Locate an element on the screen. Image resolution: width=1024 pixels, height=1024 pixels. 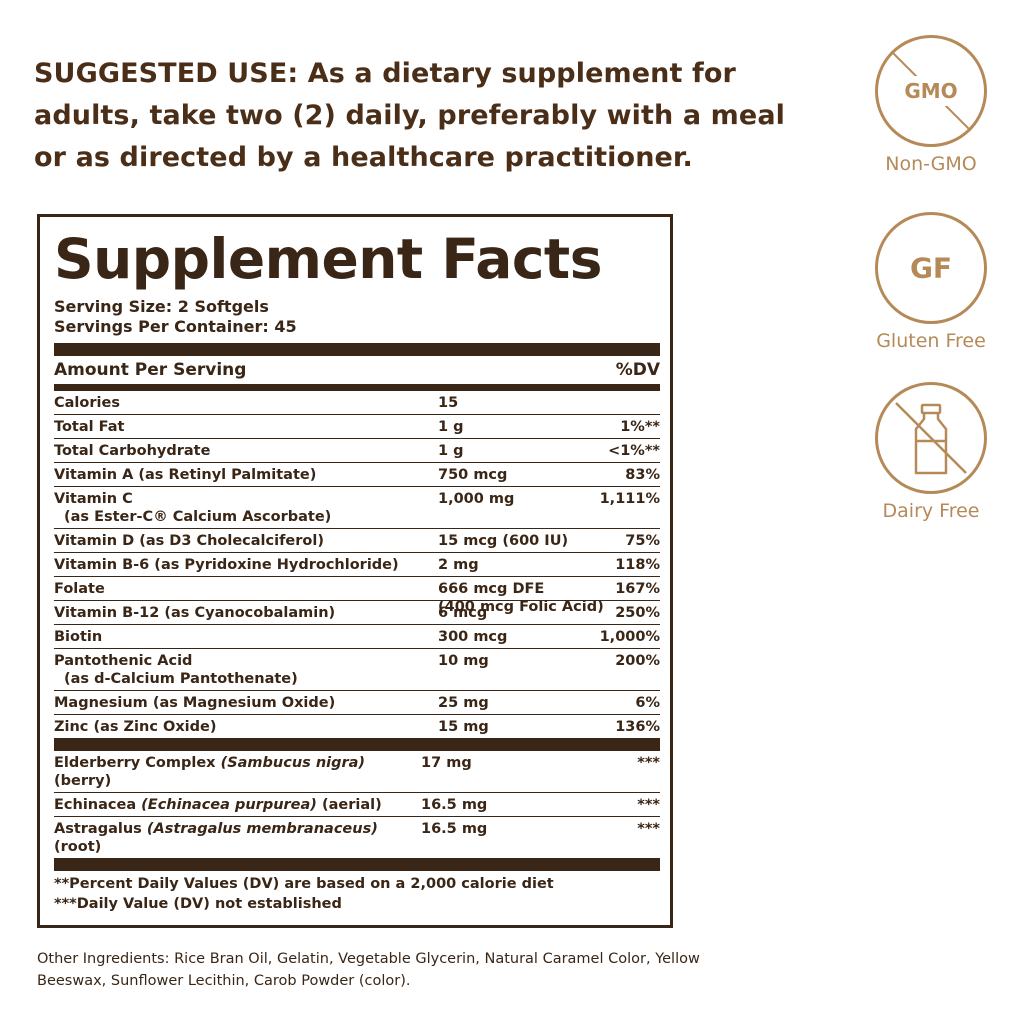
nutrient-name: Folate is located at coordinates (79, 589).